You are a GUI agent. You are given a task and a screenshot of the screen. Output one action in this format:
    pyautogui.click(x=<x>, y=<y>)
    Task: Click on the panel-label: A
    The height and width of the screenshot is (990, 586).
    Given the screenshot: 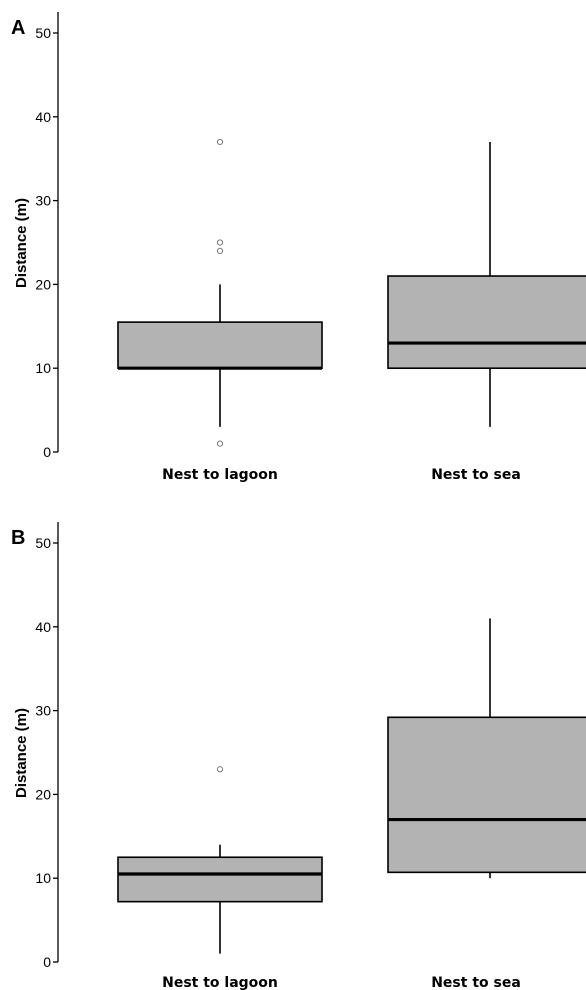 What is the action you would take?
    pyautogui.click(x=18, y=28)
    